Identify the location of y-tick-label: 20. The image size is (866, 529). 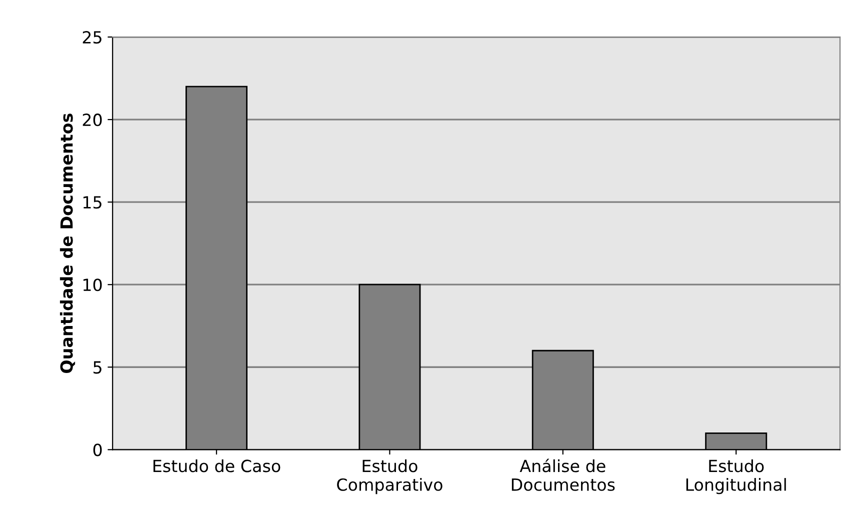
(92, 120).